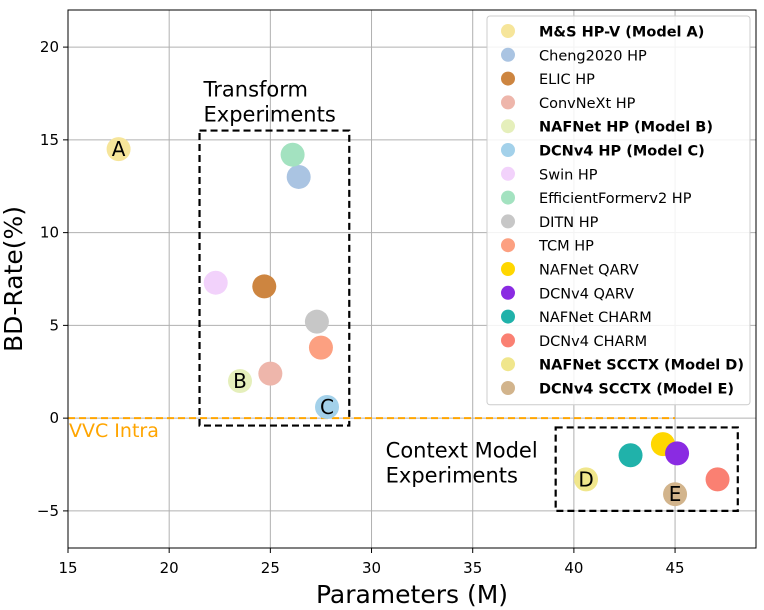 The width and height of the screenshot is (764, 610). Describe the element at coordinates (586, 294) in the screenshot. I see `legend-entry: DCNv4 QARV` at that location.